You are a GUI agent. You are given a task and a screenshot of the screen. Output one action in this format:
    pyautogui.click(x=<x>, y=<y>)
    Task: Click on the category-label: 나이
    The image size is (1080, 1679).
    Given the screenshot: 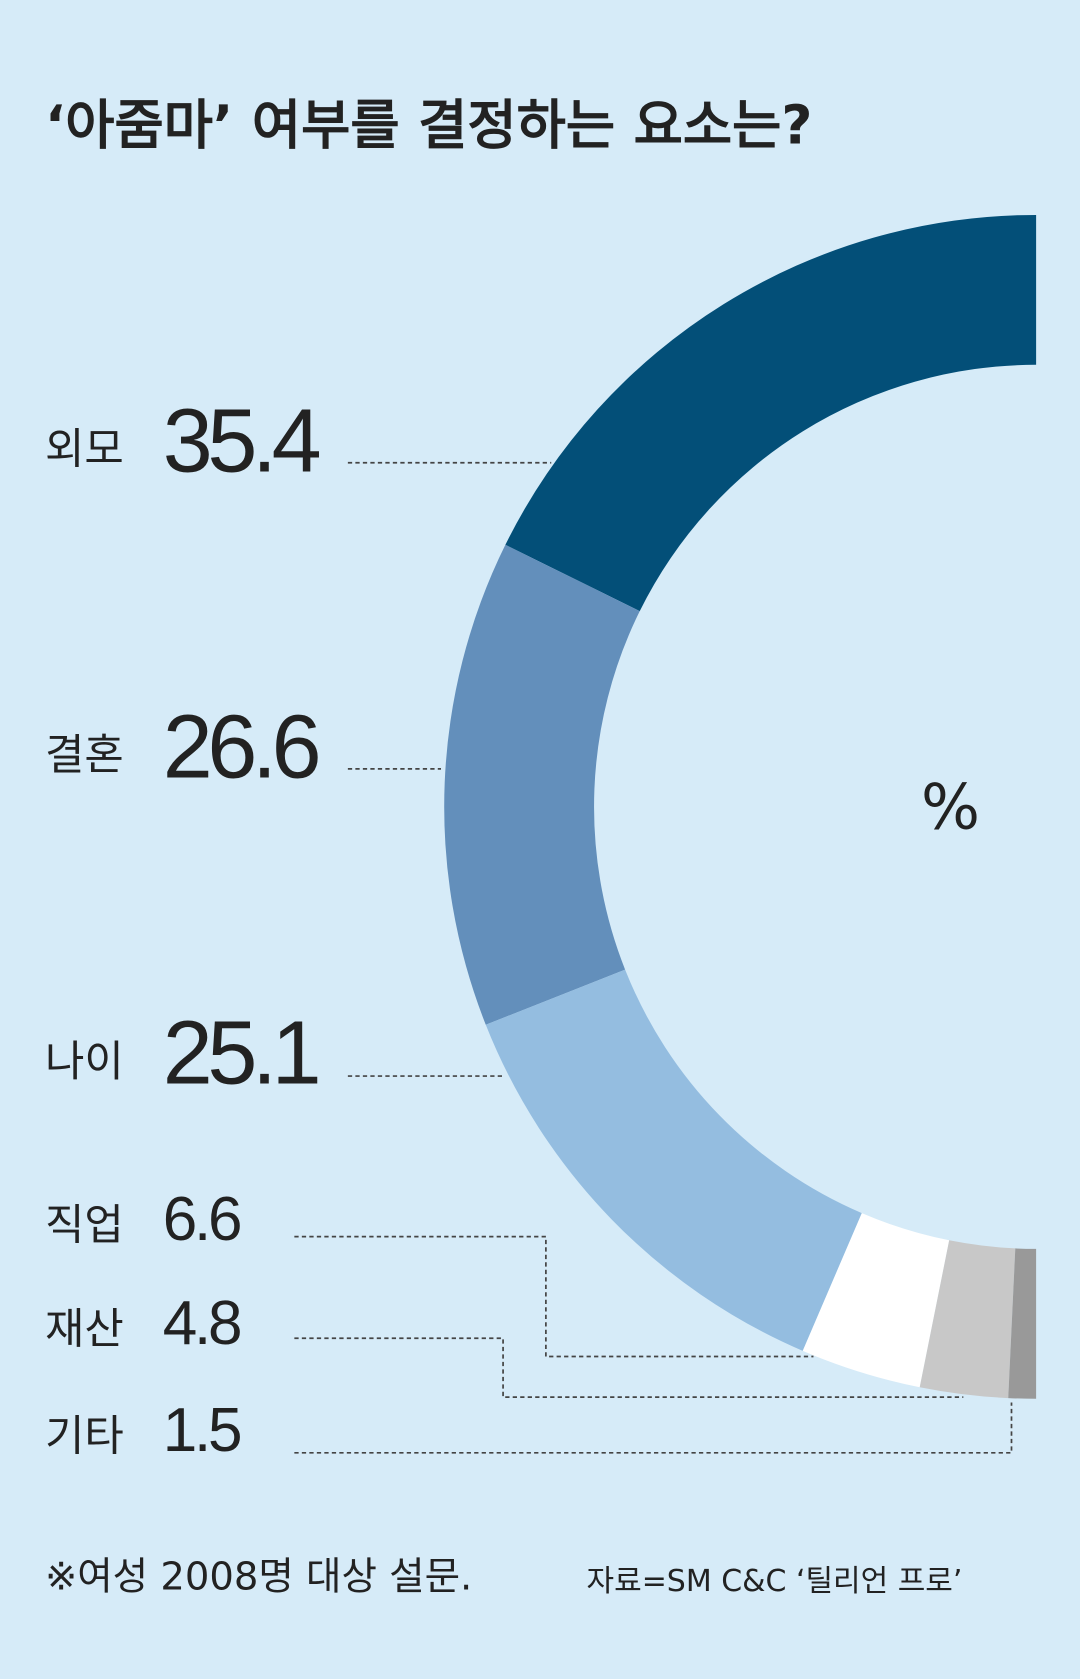 What is the action you would take?
    pyautogui.click(x=84, y=1062)
    